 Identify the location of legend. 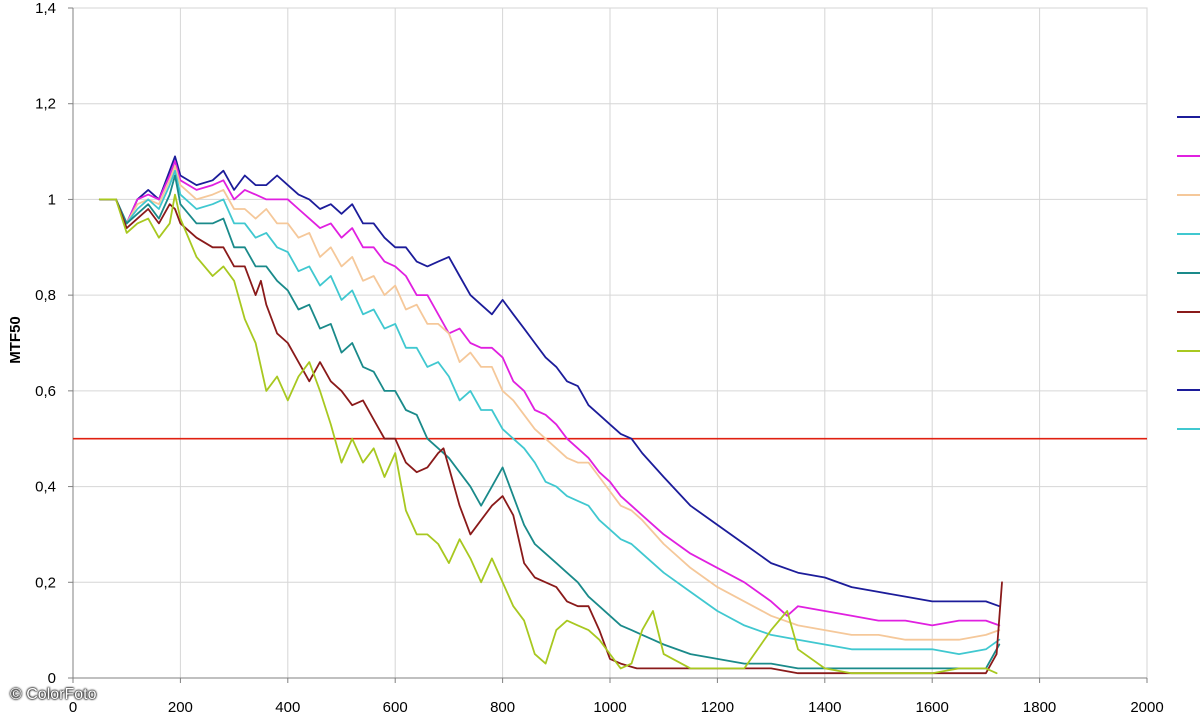
(1188, 273).